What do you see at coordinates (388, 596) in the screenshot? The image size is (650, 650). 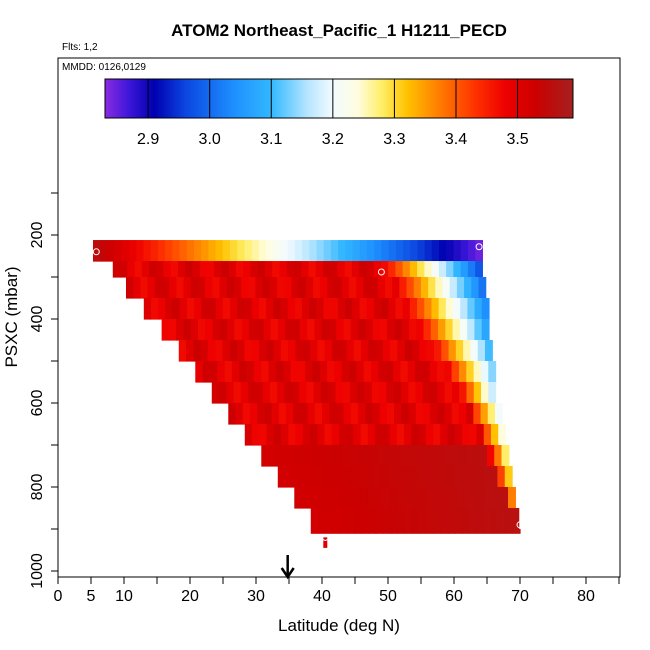 I see `x-tick-label: 50` at bounding box center [388, 596].